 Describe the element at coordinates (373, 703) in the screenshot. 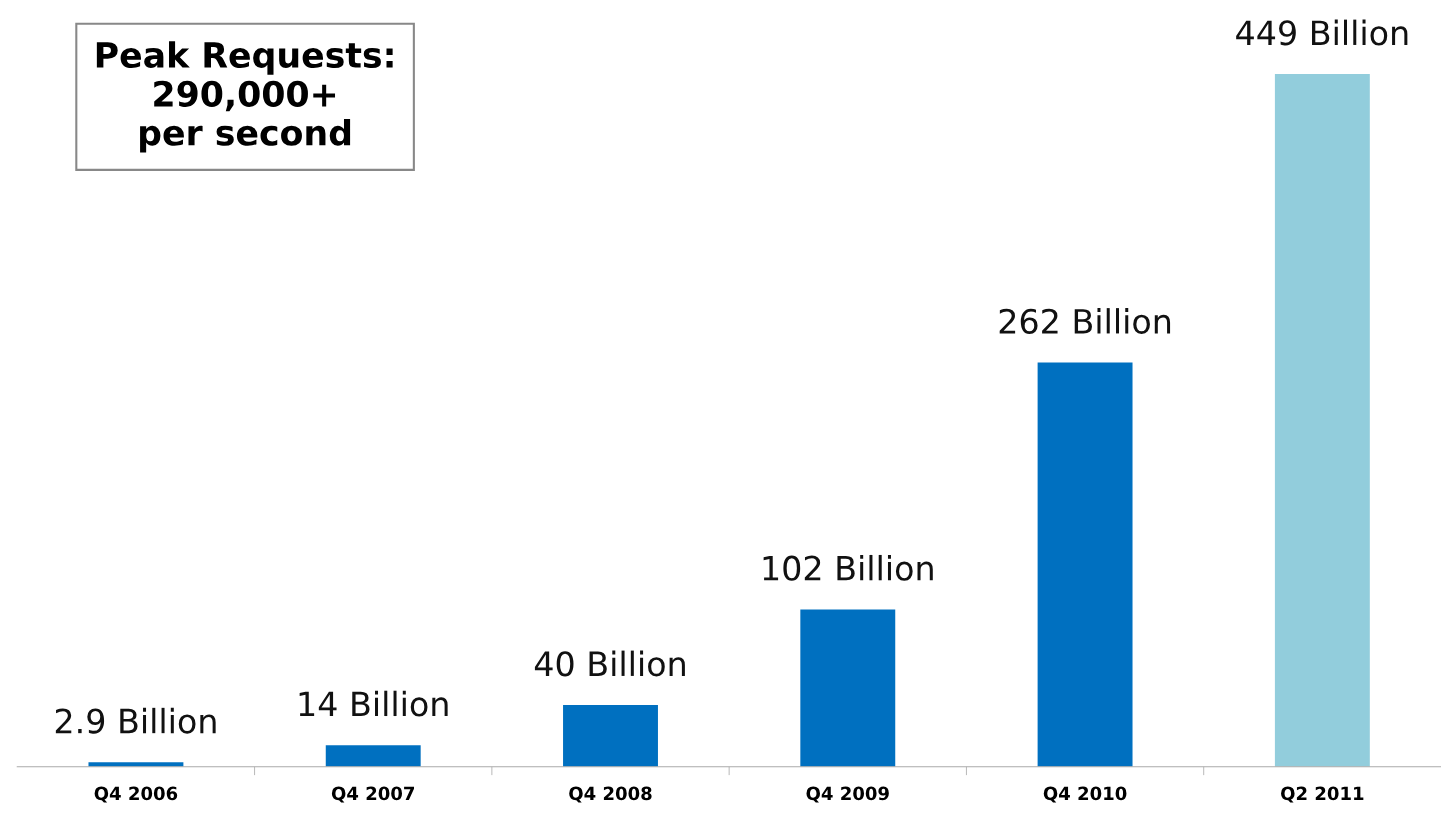

I see `data-label: 14 Billion` at that location.